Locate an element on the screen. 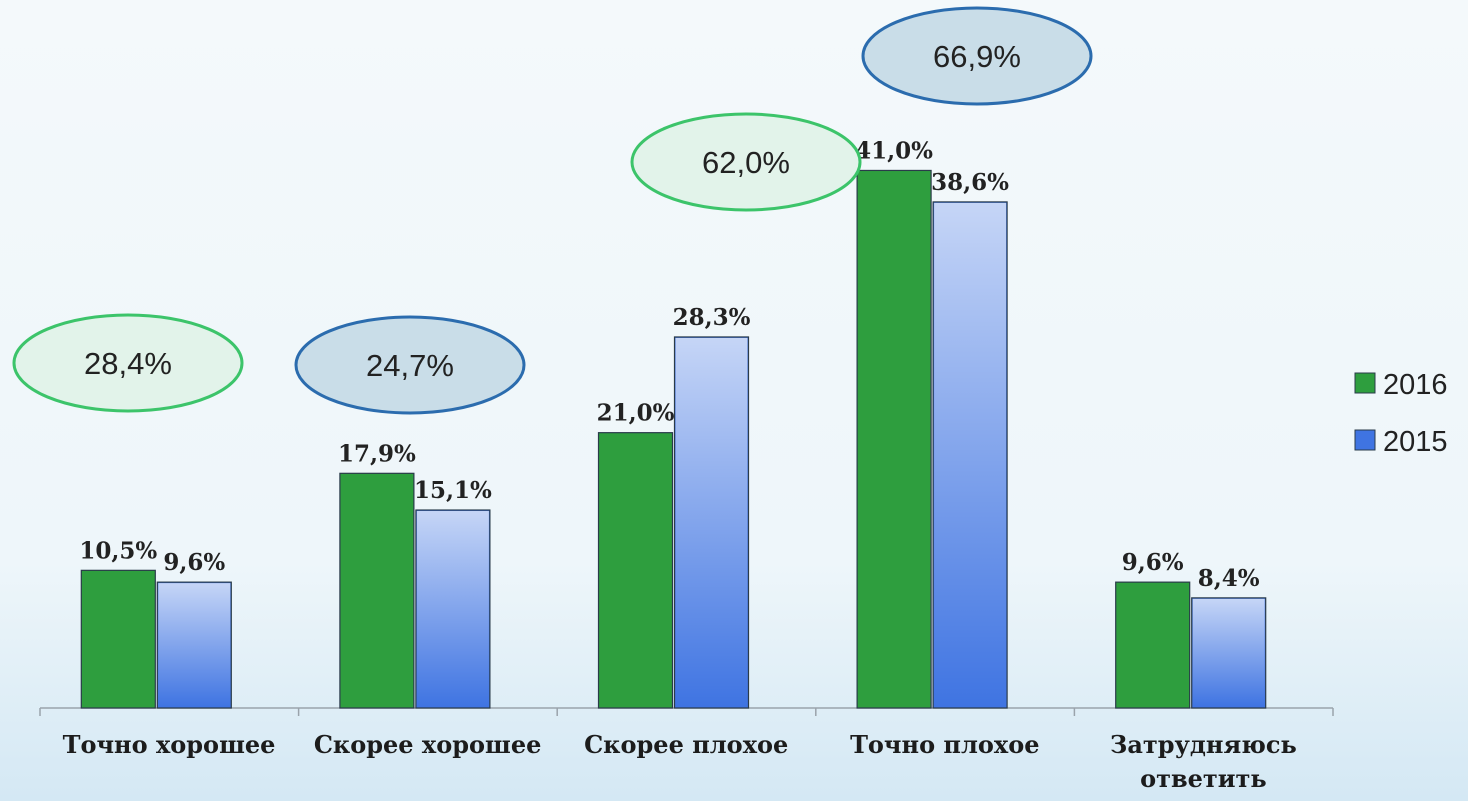 The image size is (1468, 801). annotation: 28,4% is located at coordinates (128, 363).